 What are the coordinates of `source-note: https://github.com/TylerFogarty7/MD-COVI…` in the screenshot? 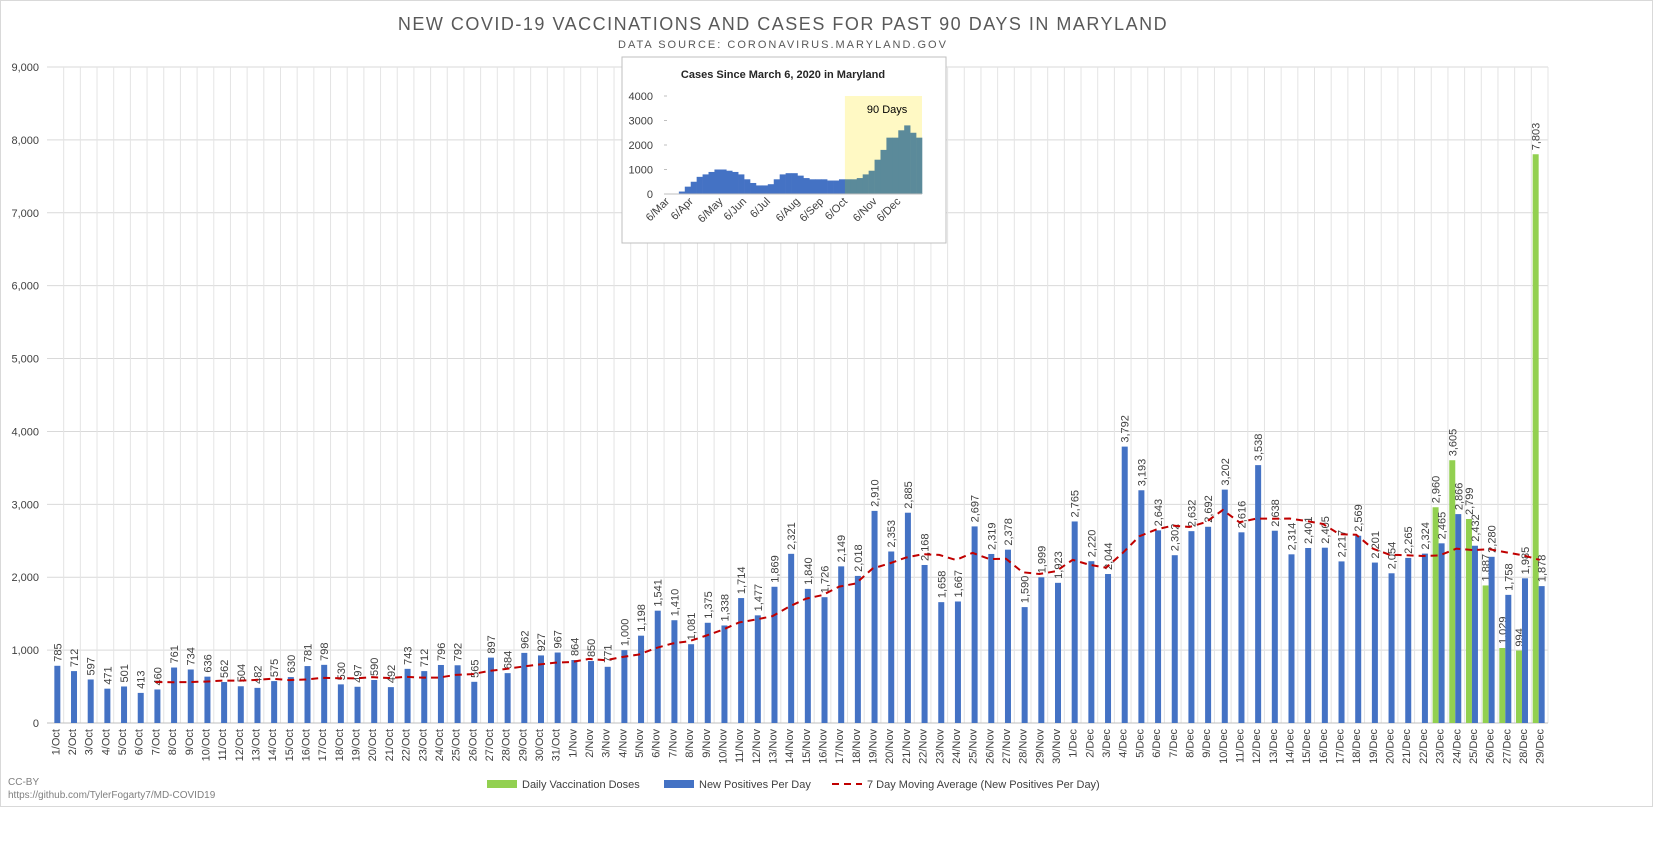 It's located at (112, 795).